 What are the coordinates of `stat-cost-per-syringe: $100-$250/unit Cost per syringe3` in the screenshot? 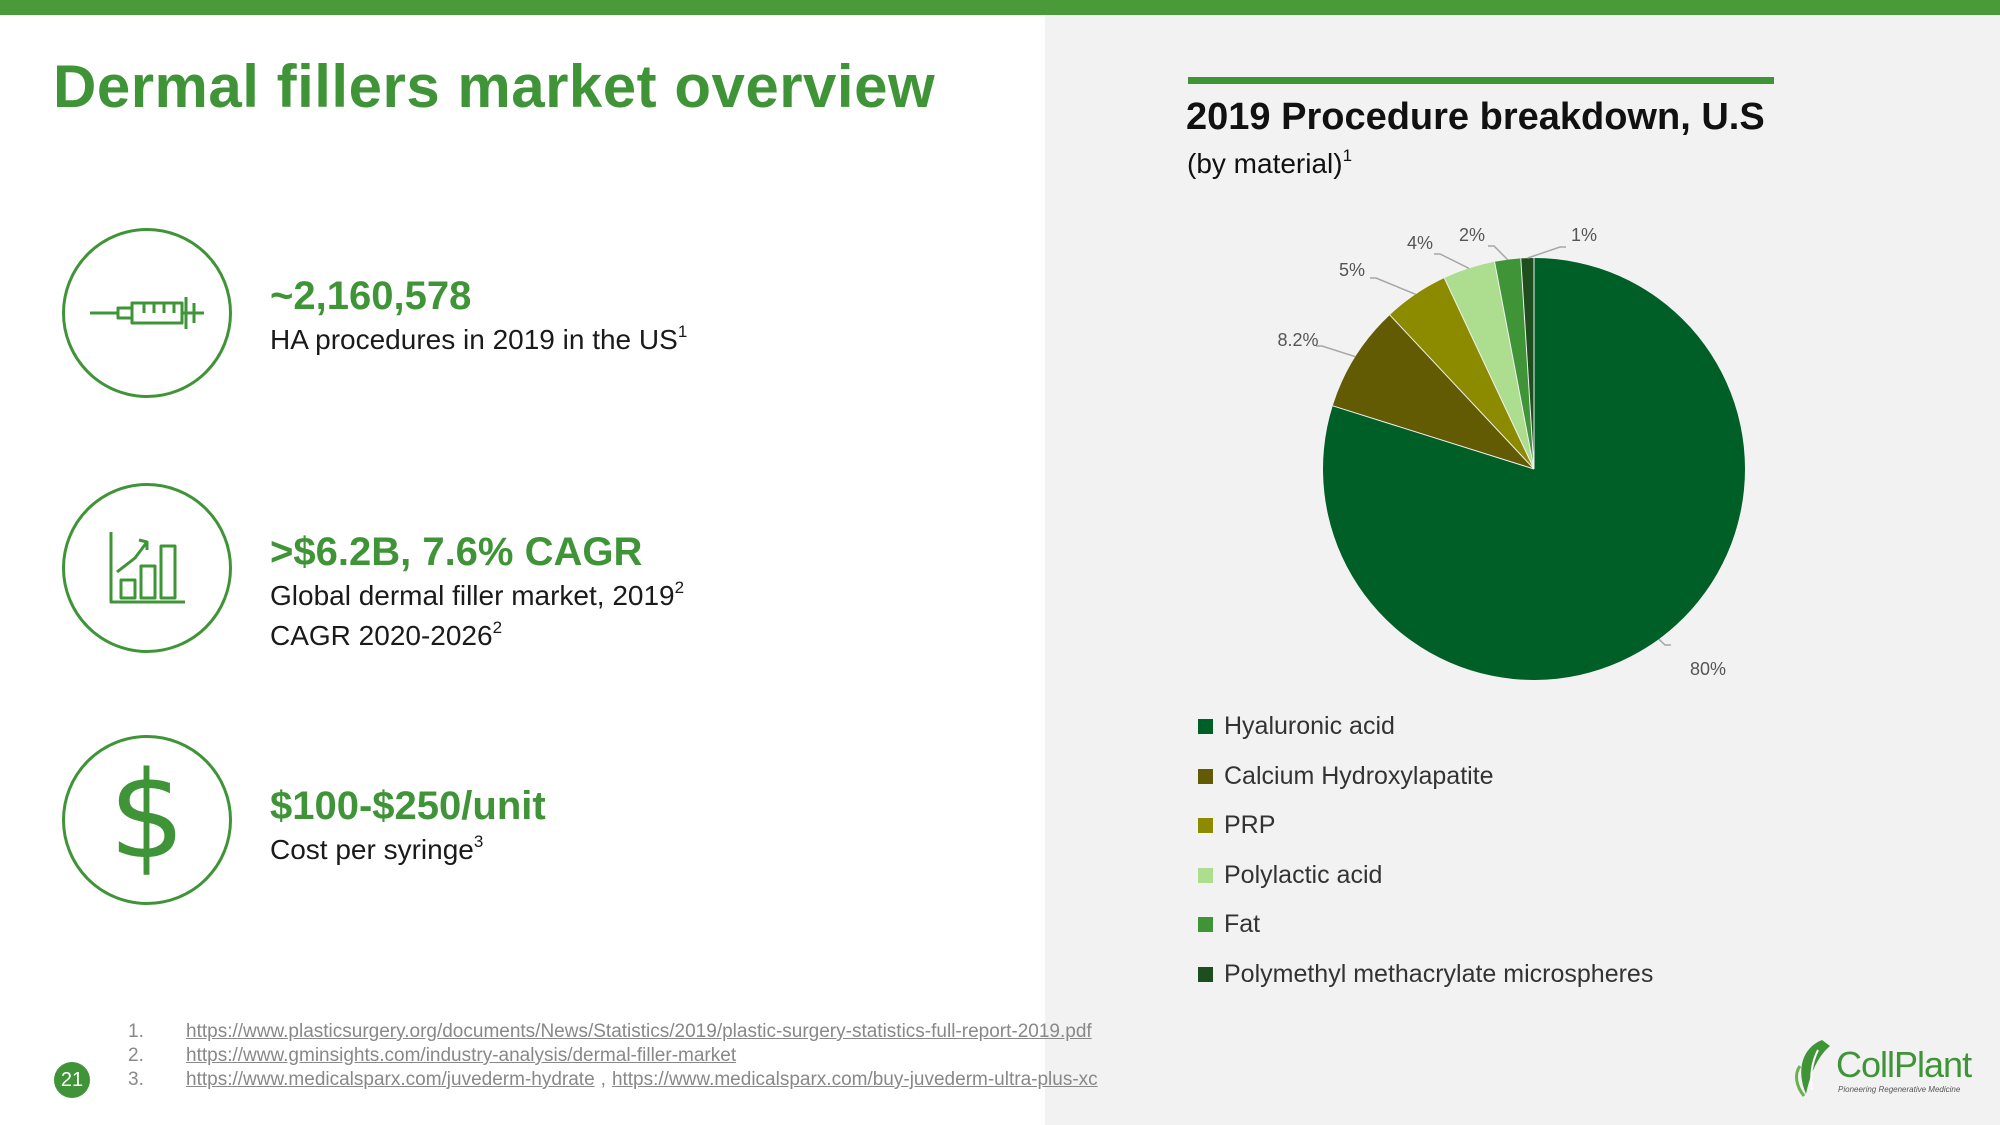 It's located at (408, 826).